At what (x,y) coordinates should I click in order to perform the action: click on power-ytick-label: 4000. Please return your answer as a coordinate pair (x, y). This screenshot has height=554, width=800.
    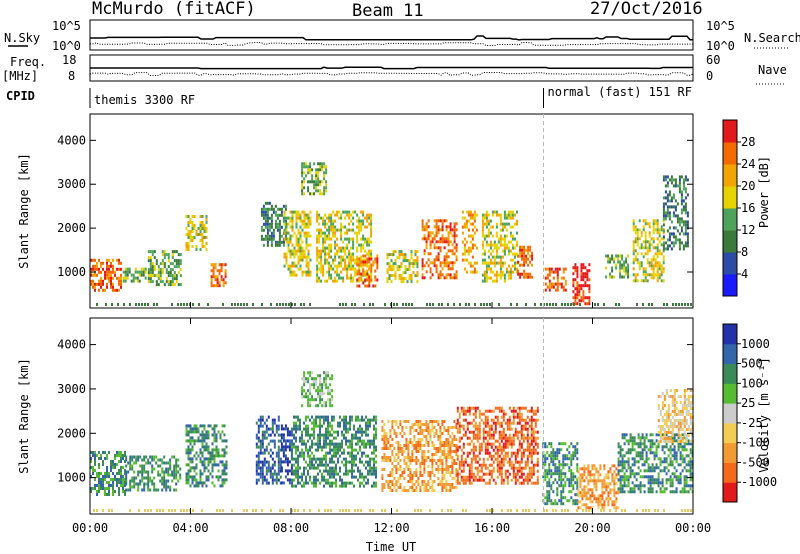
    Looking at the image, I should click on (71, 140).